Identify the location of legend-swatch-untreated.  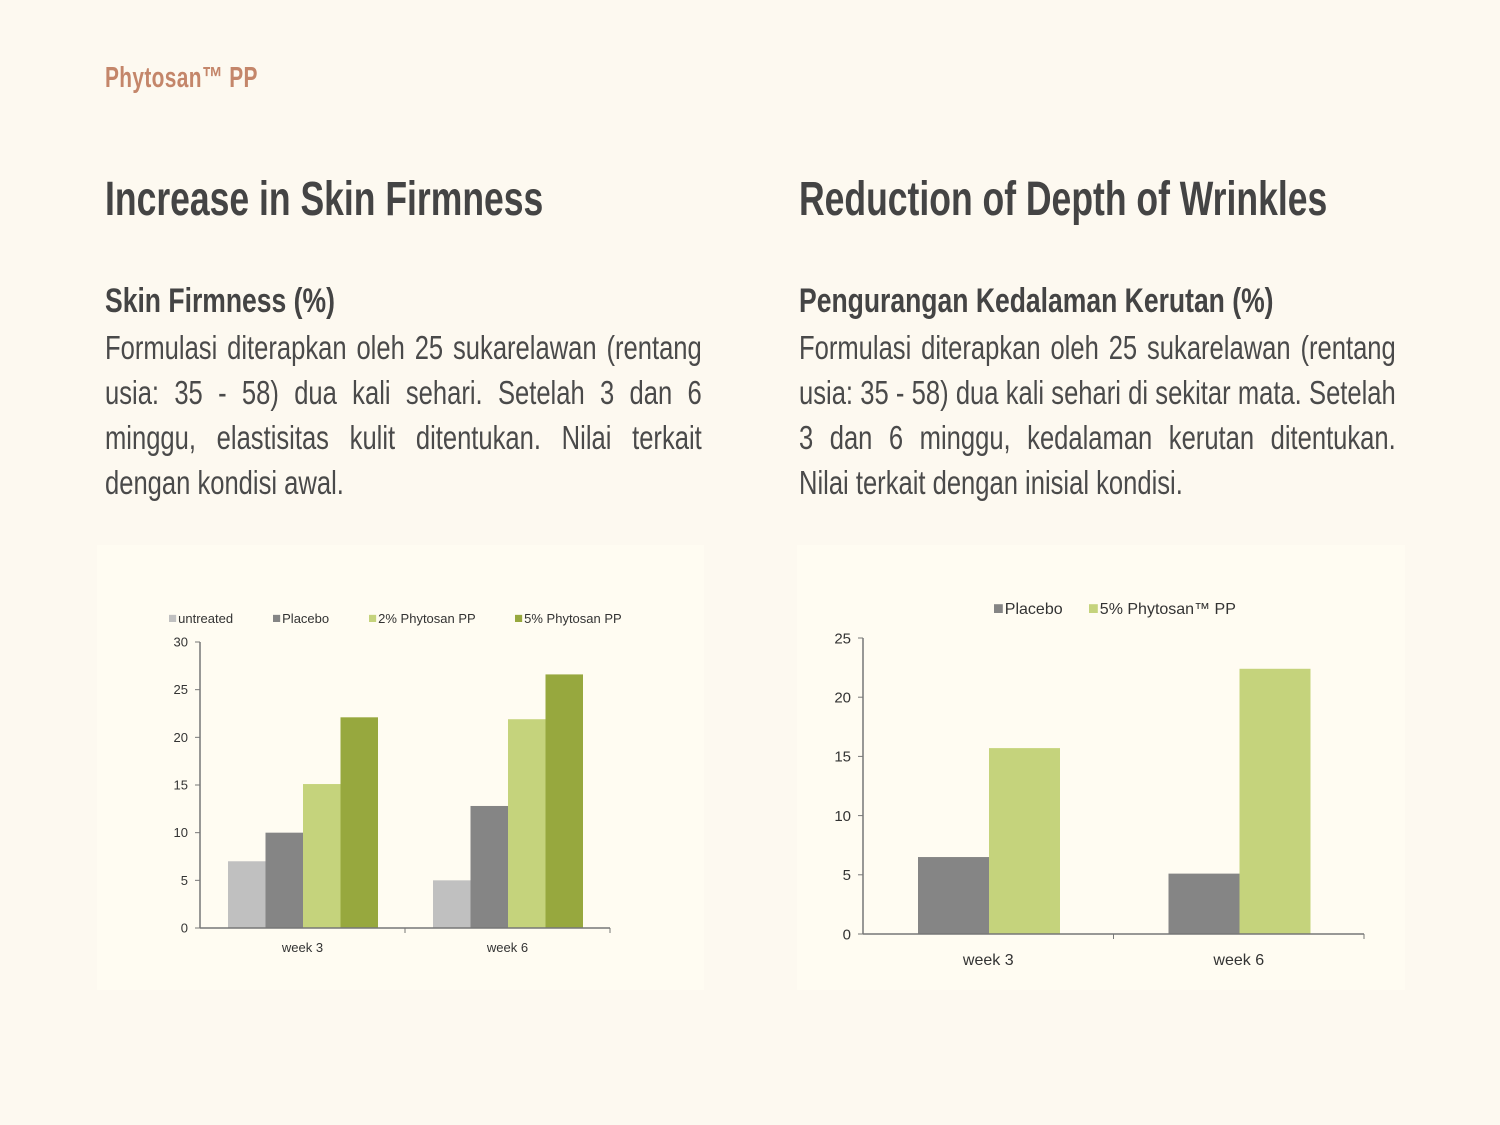
(173, 618).